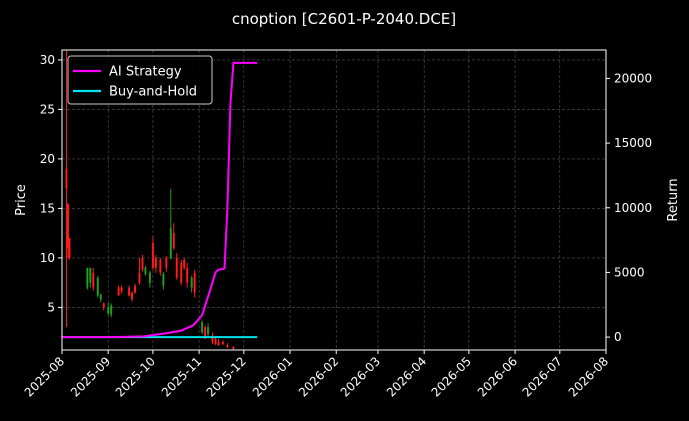  Describe the element at coordinates (21, 200) in the screenshot. I see `y-axis-label: Price` at that location.